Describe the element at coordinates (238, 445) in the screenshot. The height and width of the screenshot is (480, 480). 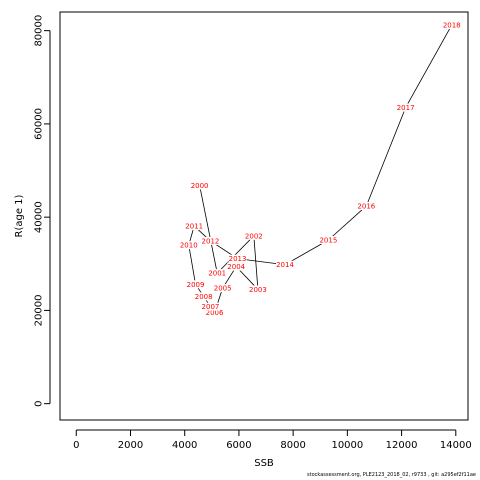
I see `x-tick-label: 6000` at that location.